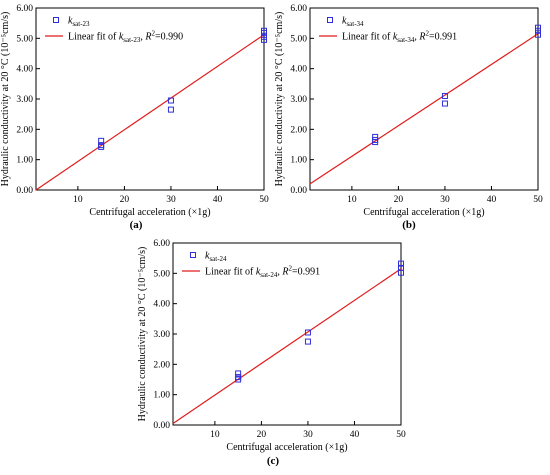  I want to click on legend-label-fit: Linear fit of ksat-34, R2=0.991, so click(399, 37).